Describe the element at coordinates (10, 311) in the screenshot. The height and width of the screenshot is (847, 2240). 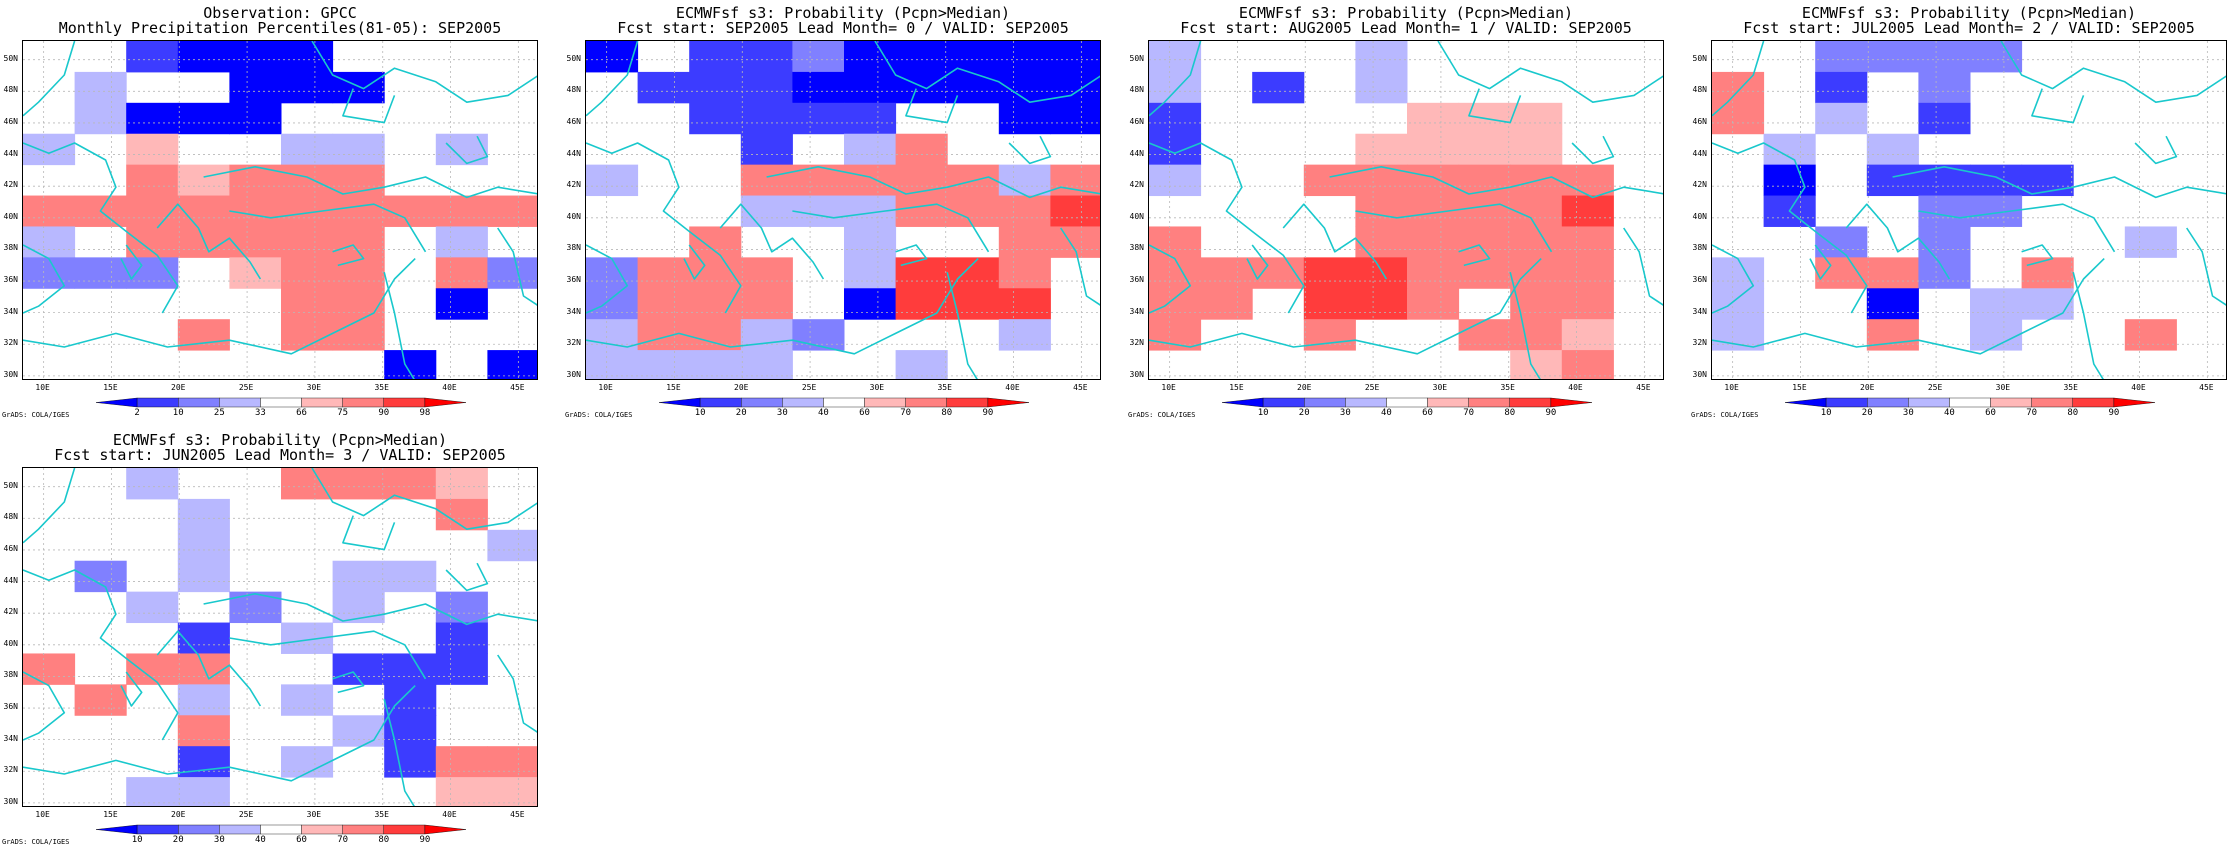
I see `lat-tick-label: 34N` at that location.